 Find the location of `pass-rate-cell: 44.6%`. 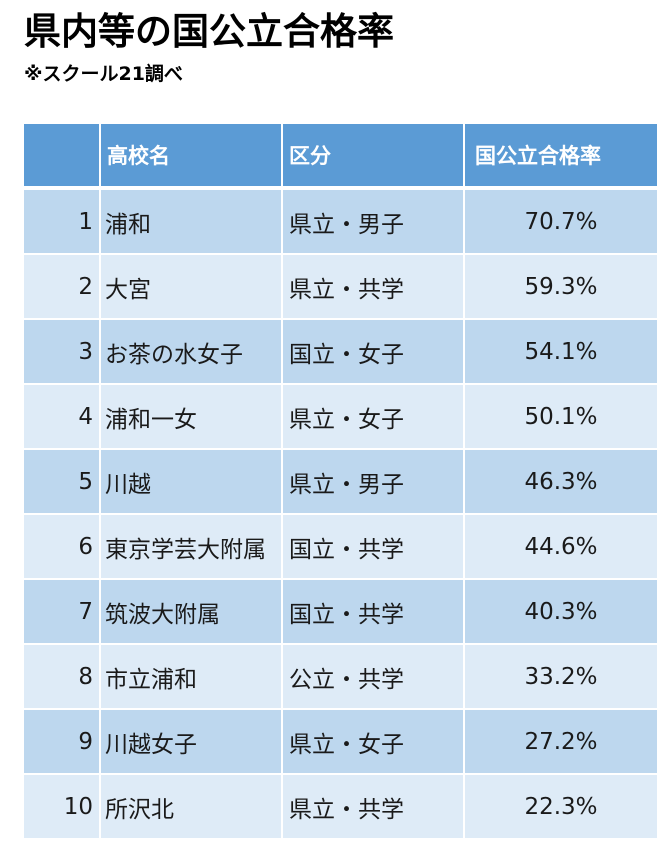

pass-rate-cell: 44.6% is located at coordinates (560, 547).